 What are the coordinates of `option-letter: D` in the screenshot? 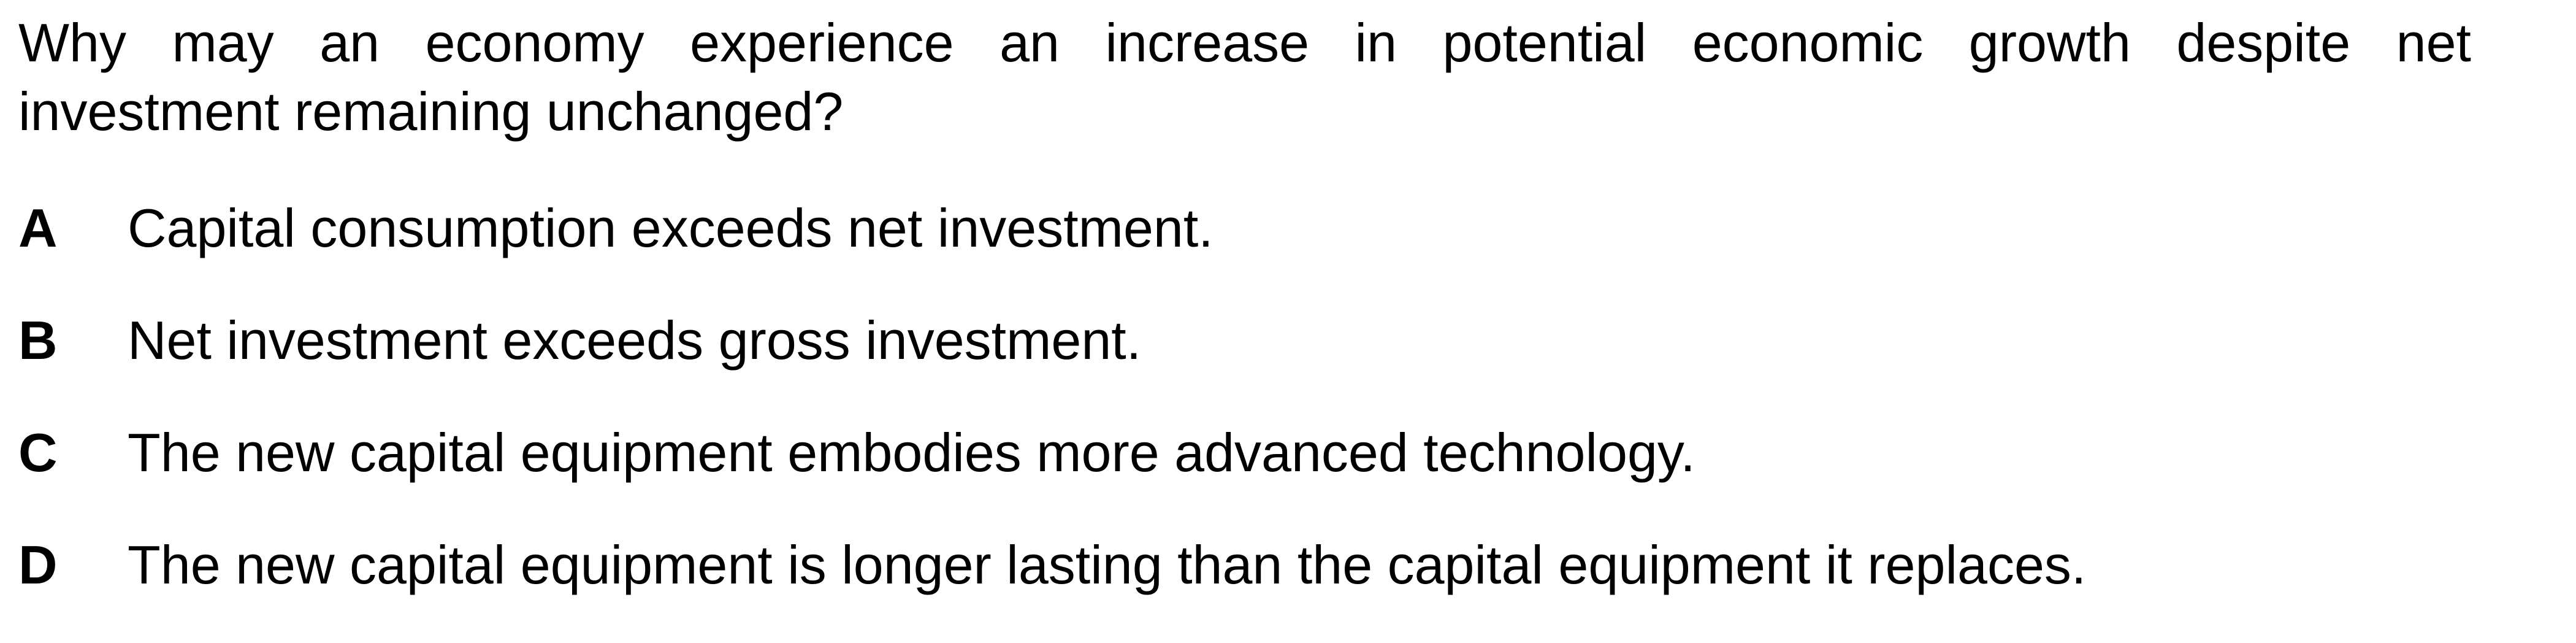 It's located at (38, 564).